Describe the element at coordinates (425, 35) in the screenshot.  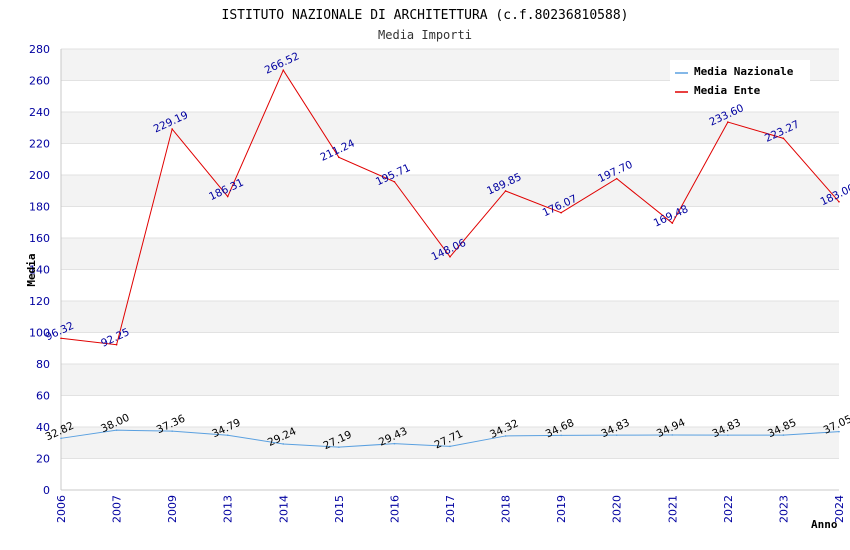
I see `chart-subtitle: Media Importi` at that location.